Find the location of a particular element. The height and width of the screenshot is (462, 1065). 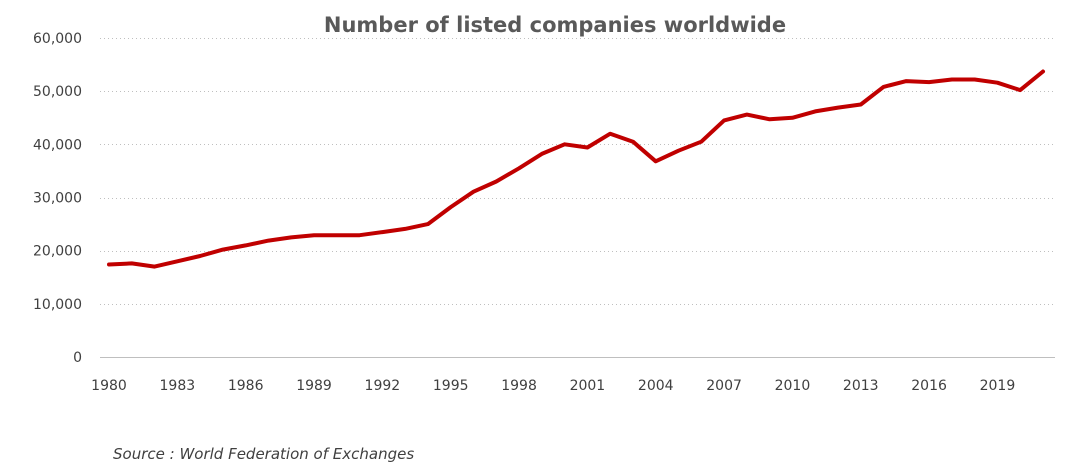

x-tick-label: 2004 is located at coordinates (656, 386).